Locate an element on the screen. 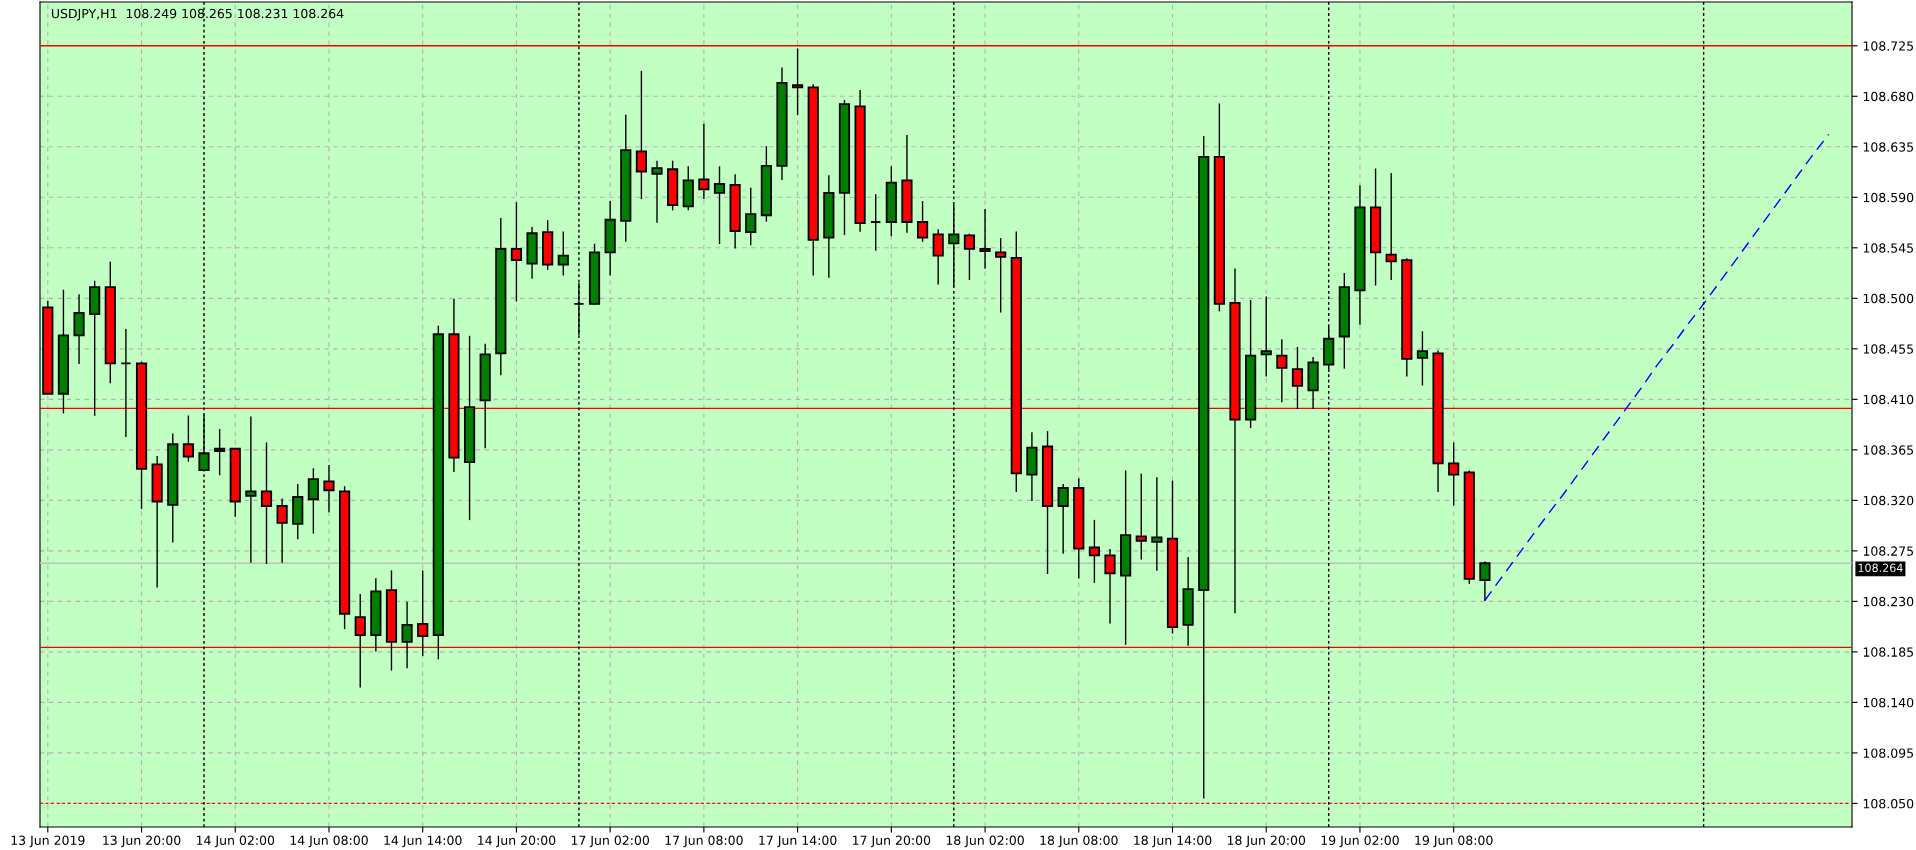 The height and width of the screenshot is (850, 1916). x-tick-label: 14 Jun 20:00 is located at coordinates (517, 841).